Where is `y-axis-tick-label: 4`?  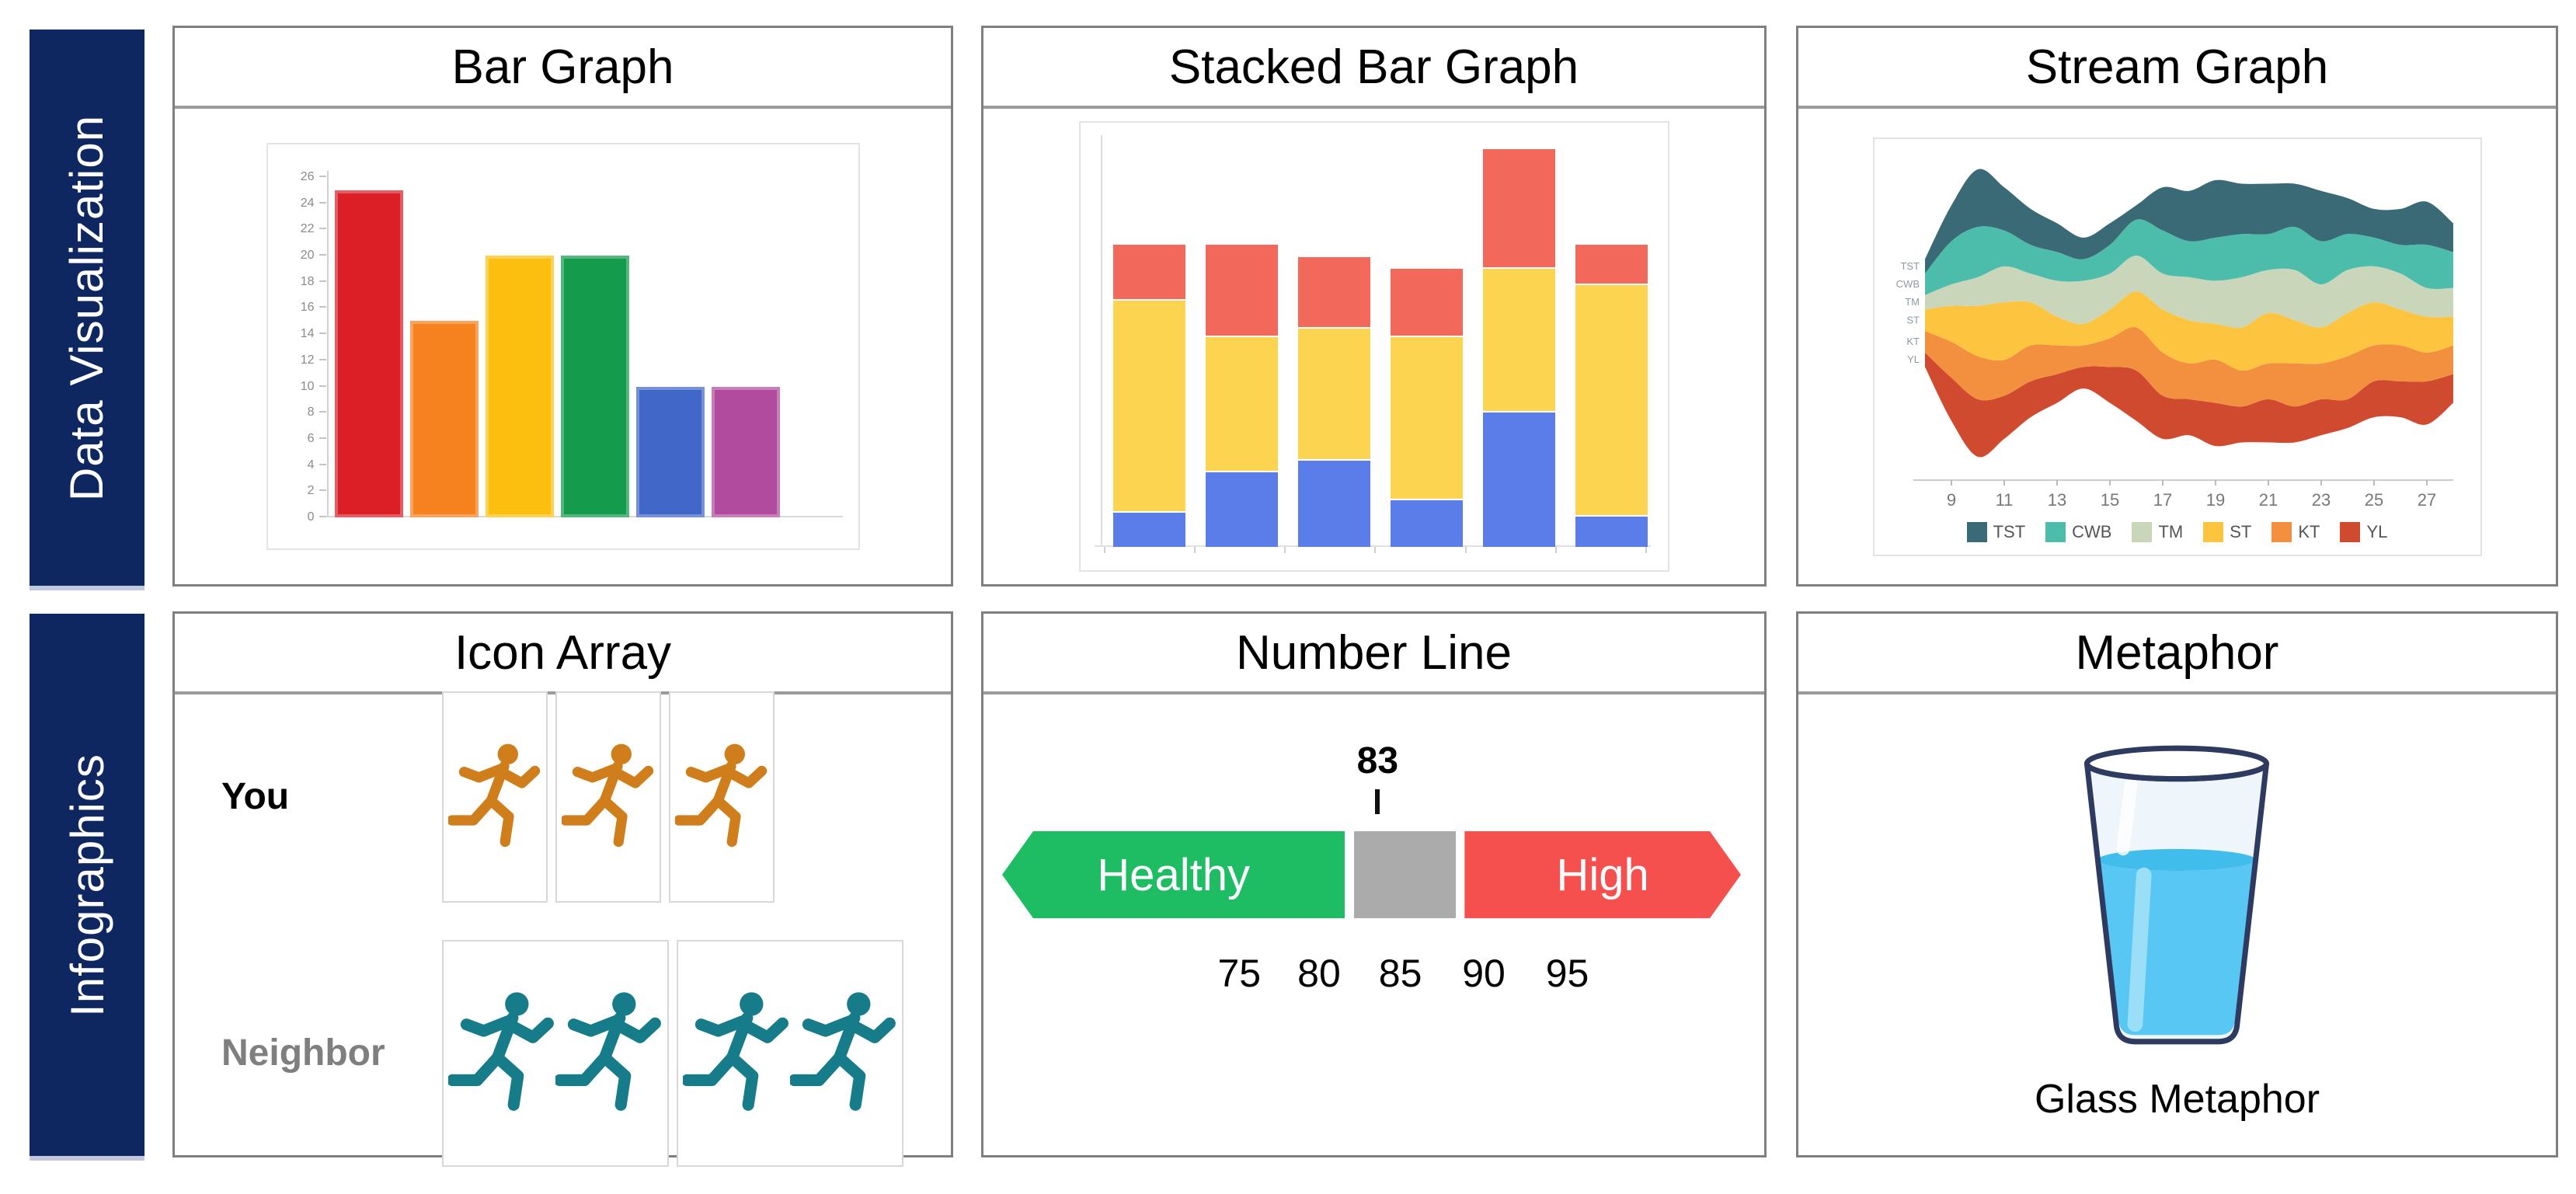
y-axis-tick-label: 4 is located at coordinates (311, 465).